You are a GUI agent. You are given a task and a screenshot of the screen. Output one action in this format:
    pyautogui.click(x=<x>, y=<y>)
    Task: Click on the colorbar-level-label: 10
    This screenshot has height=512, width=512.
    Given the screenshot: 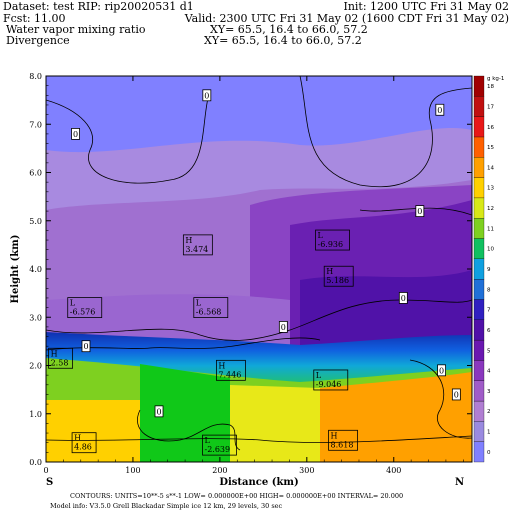 What is the action you would take?
    pyautogui.click(x=490, y=250)
    